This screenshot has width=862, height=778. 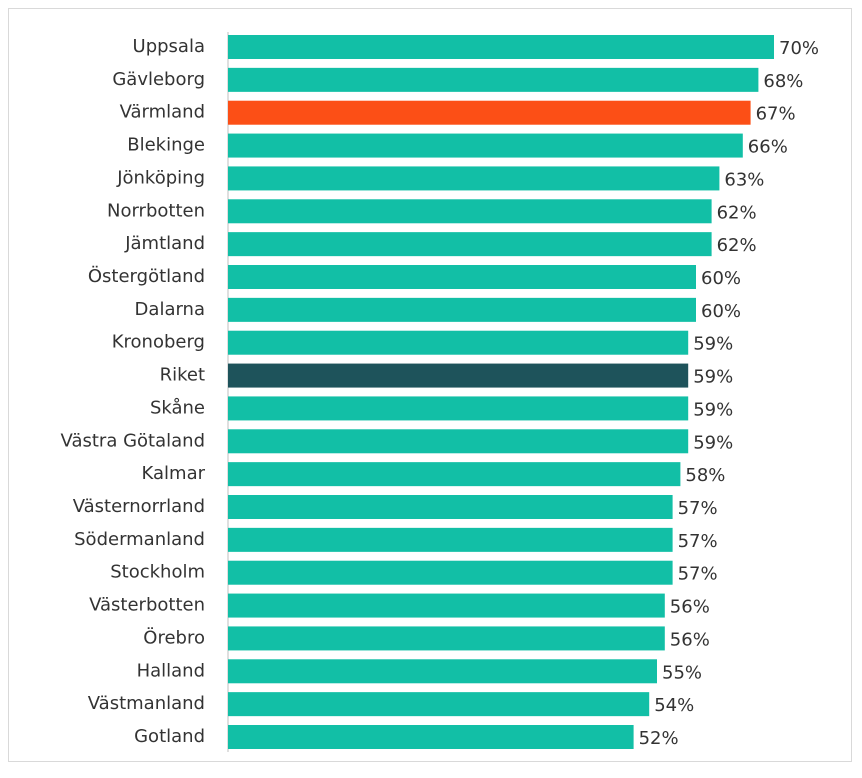 What do you see at coordinates (705, 475) in the screenshot?
I see `value-label: 58%` at bounding box center [705, 475].